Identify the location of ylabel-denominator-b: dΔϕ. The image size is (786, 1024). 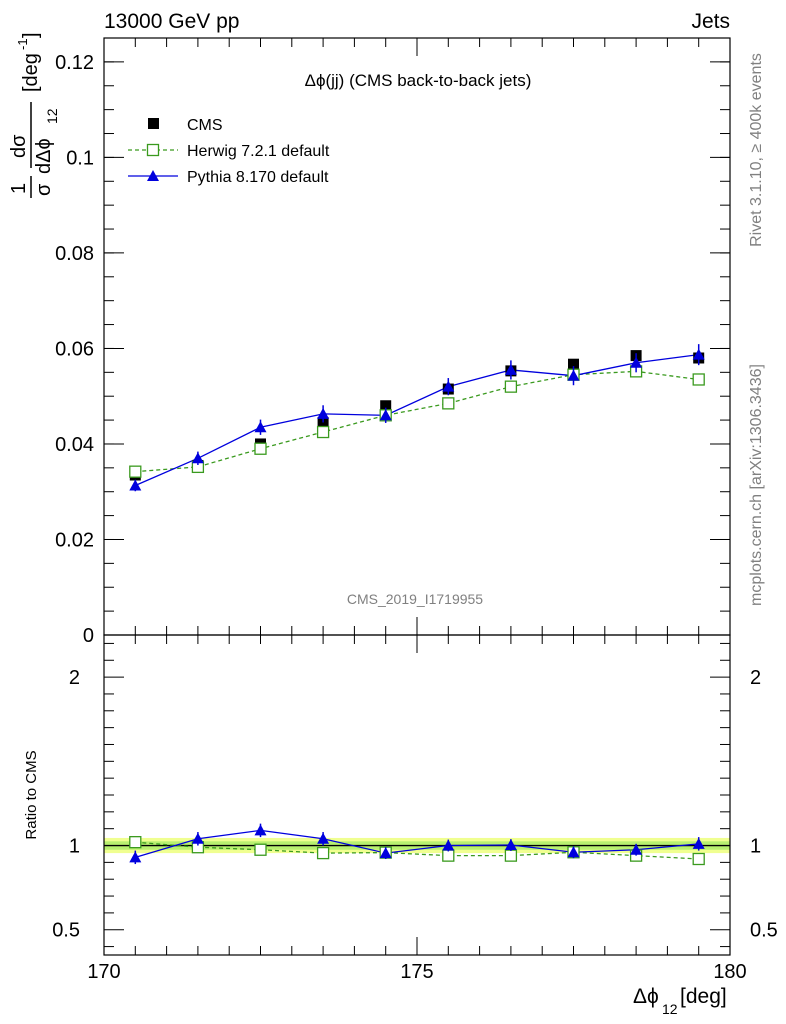
(44, 156).